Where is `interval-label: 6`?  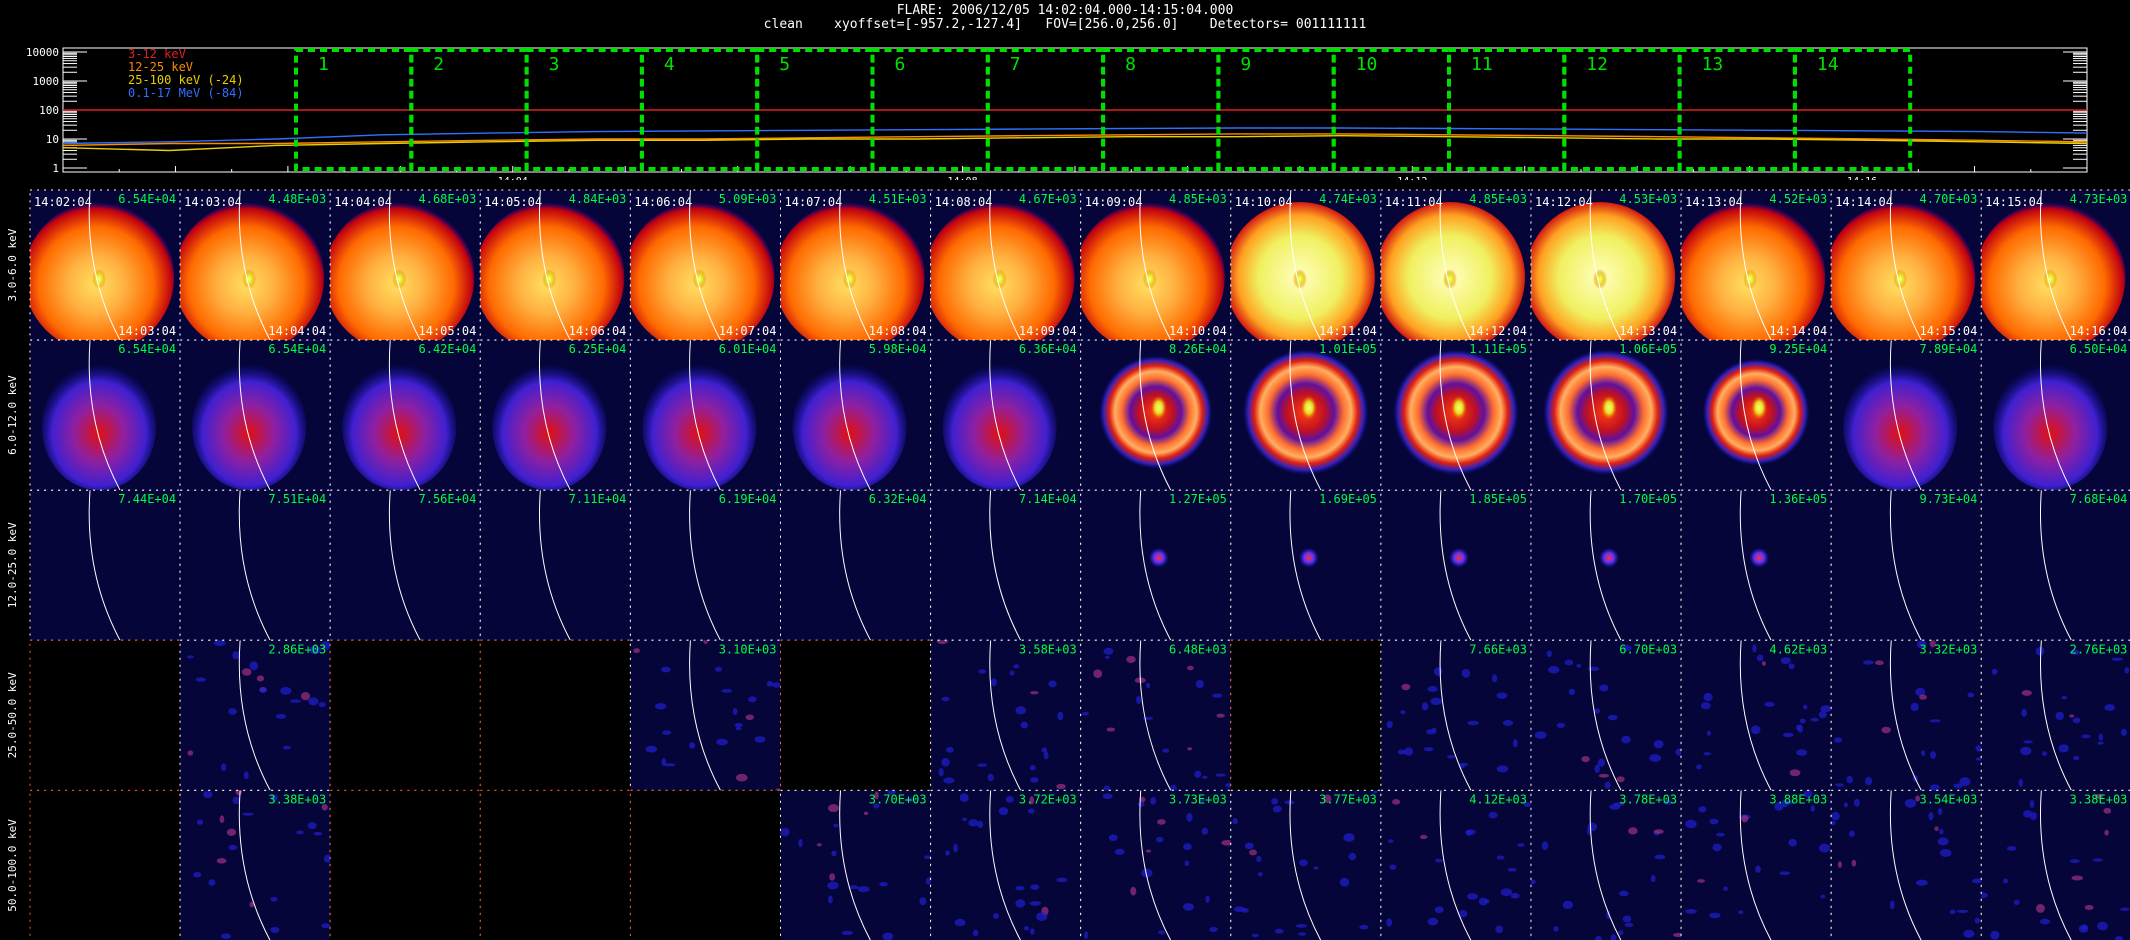
interval-label: 6 is located at coordinates (900, 64).